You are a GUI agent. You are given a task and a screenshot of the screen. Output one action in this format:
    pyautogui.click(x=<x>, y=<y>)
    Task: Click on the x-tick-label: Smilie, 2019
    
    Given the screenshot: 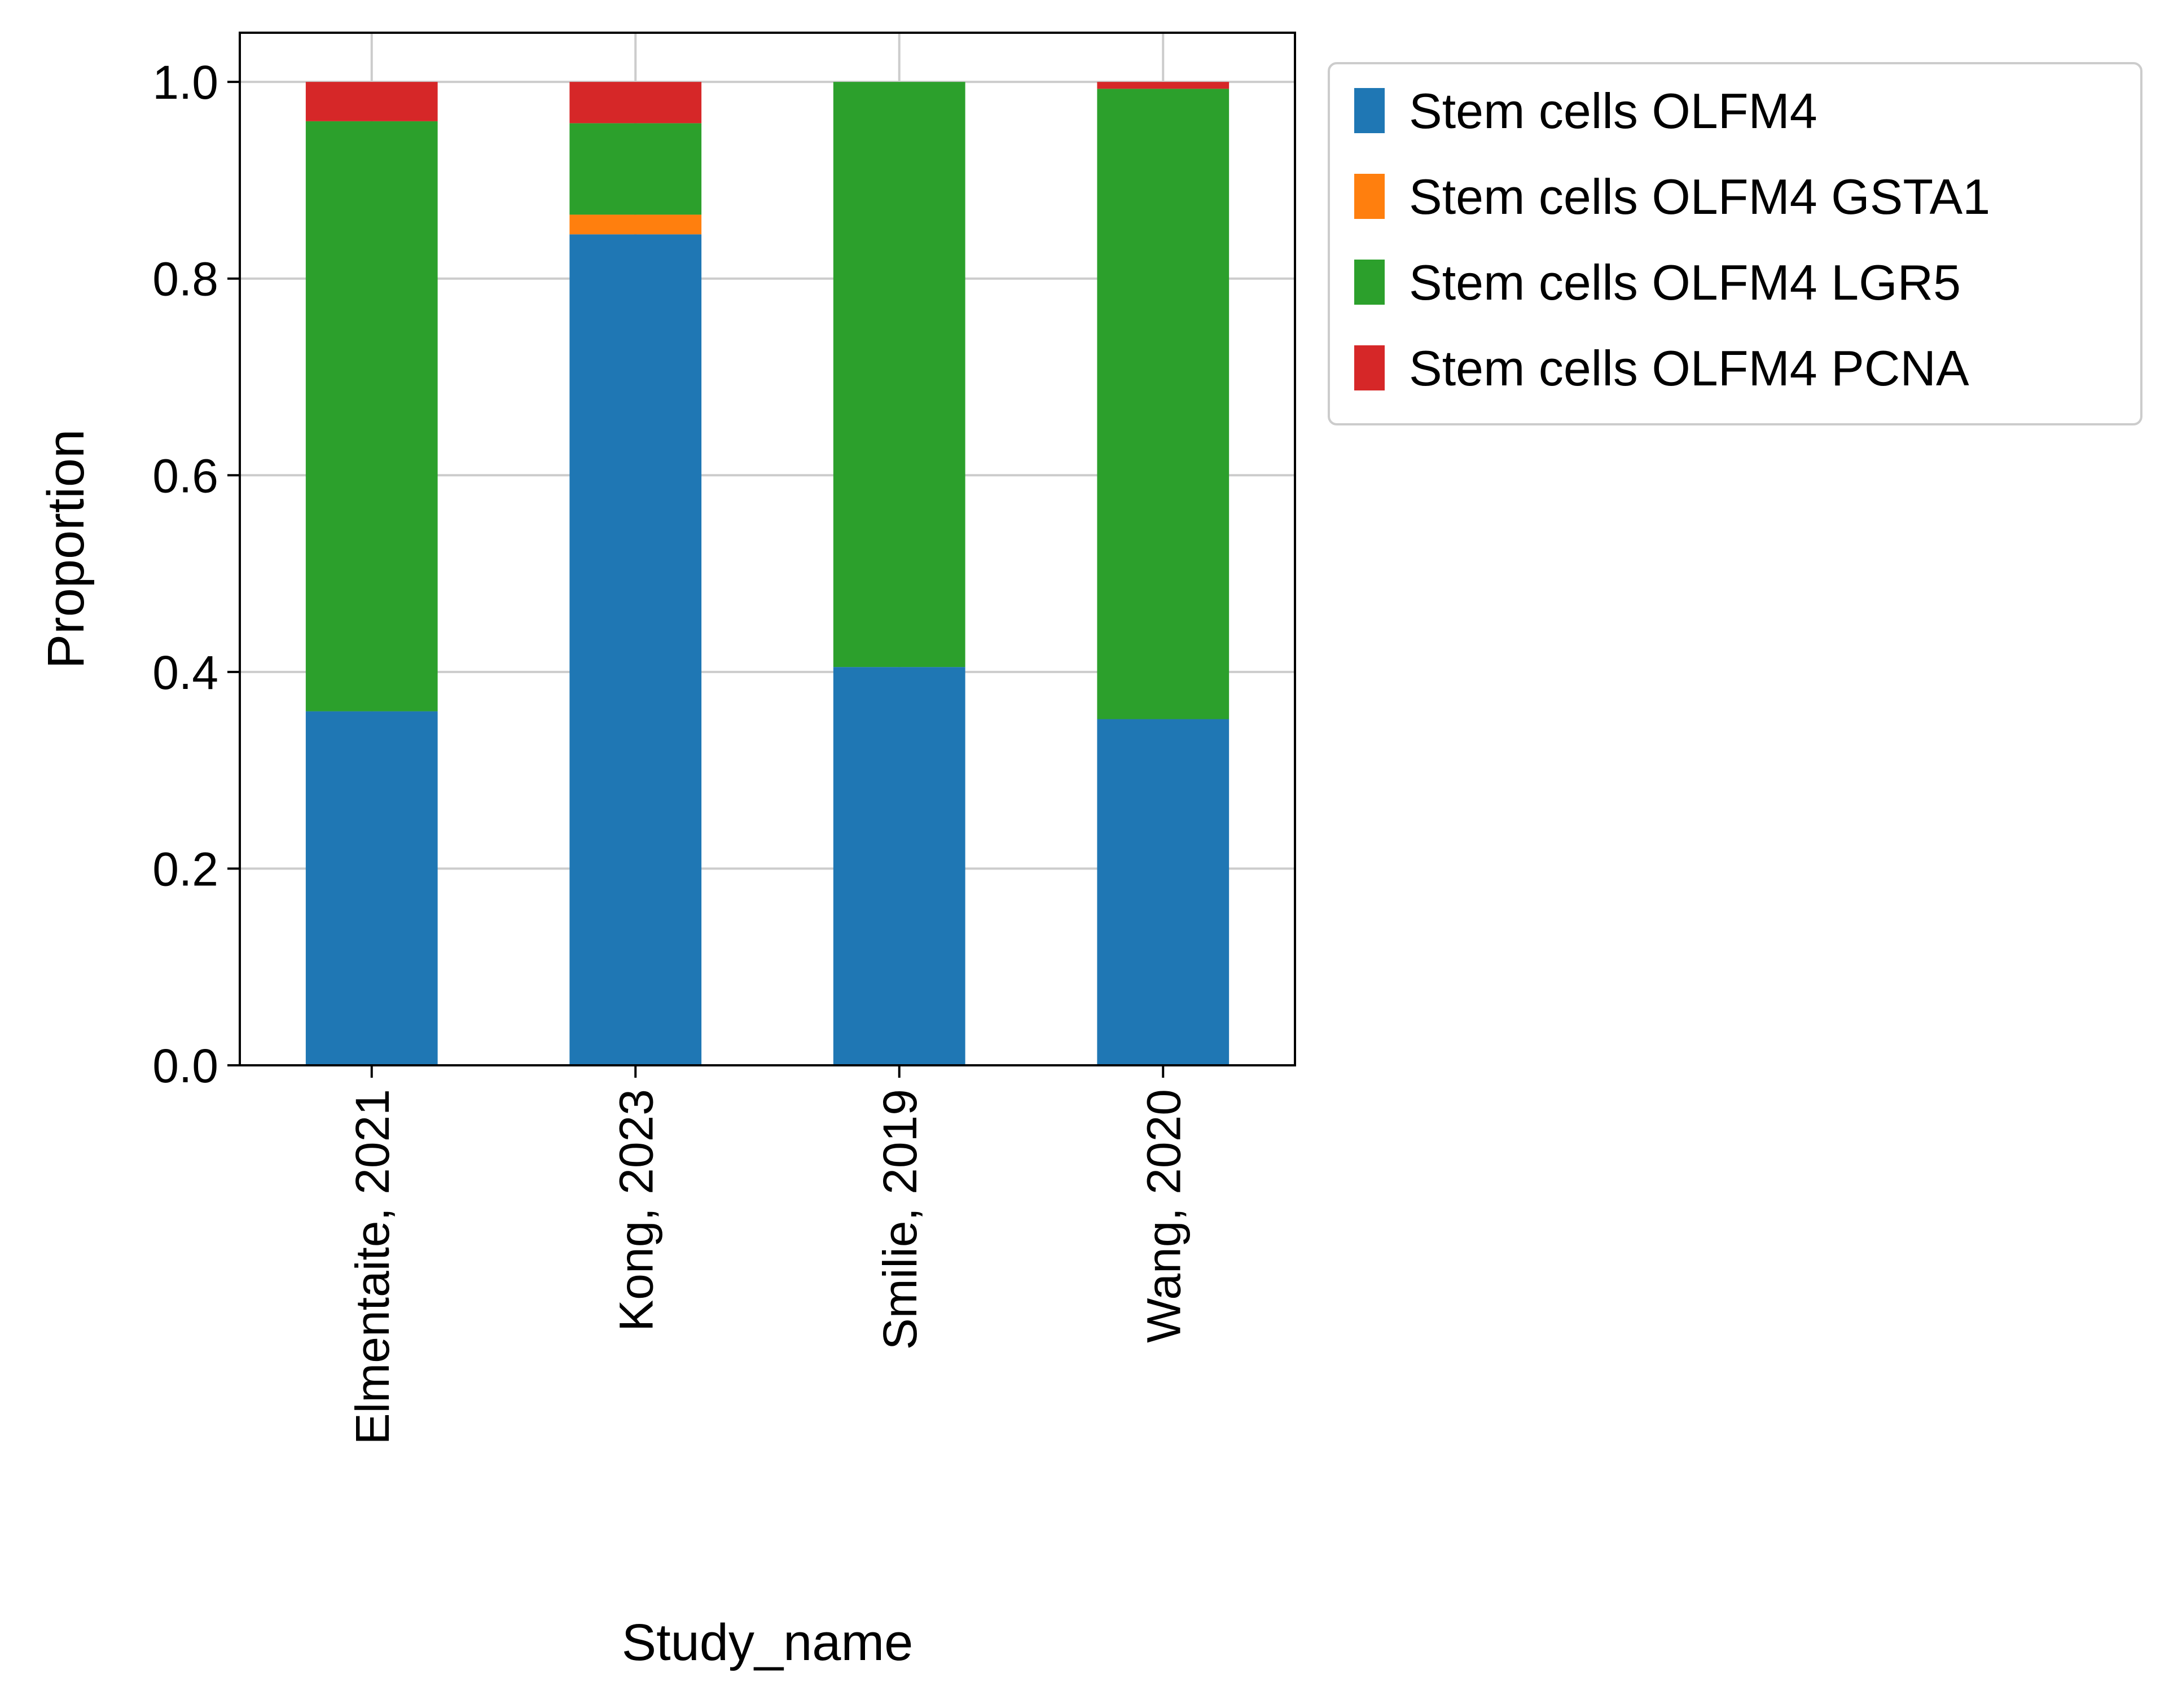 What is the action you would take?
    pyautogui.click(x=900, y=1219)
    